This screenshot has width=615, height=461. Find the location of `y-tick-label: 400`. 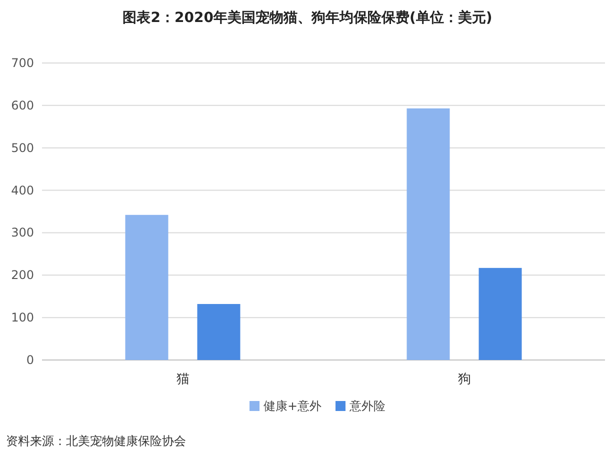

y-tick-label: 400 is located at coordinates (22, 190).